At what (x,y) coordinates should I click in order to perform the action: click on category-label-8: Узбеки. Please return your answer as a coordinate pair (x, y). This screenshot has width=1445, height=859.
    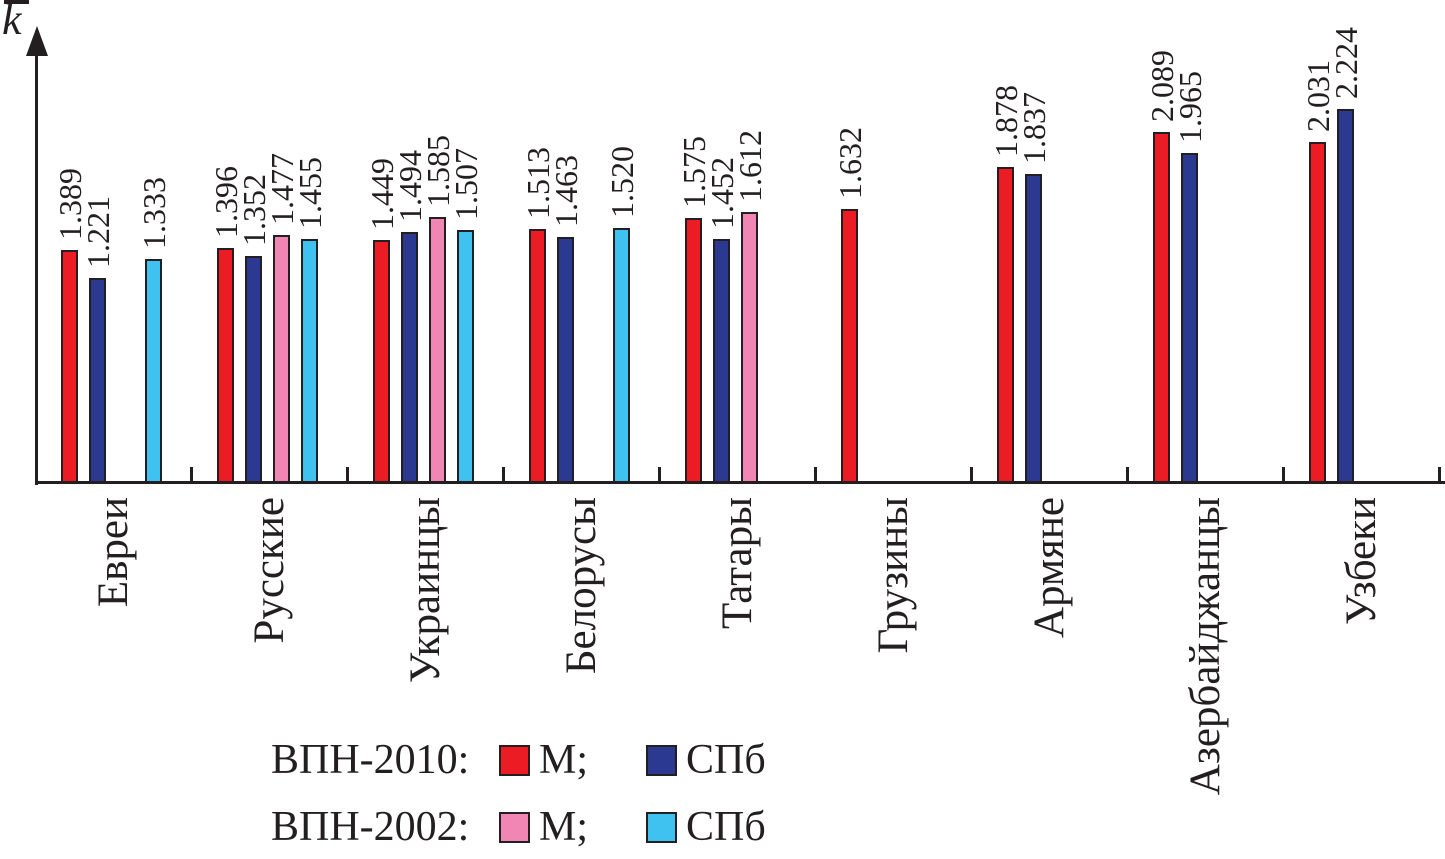
    Looking at the image, I should click on (1361, 561).